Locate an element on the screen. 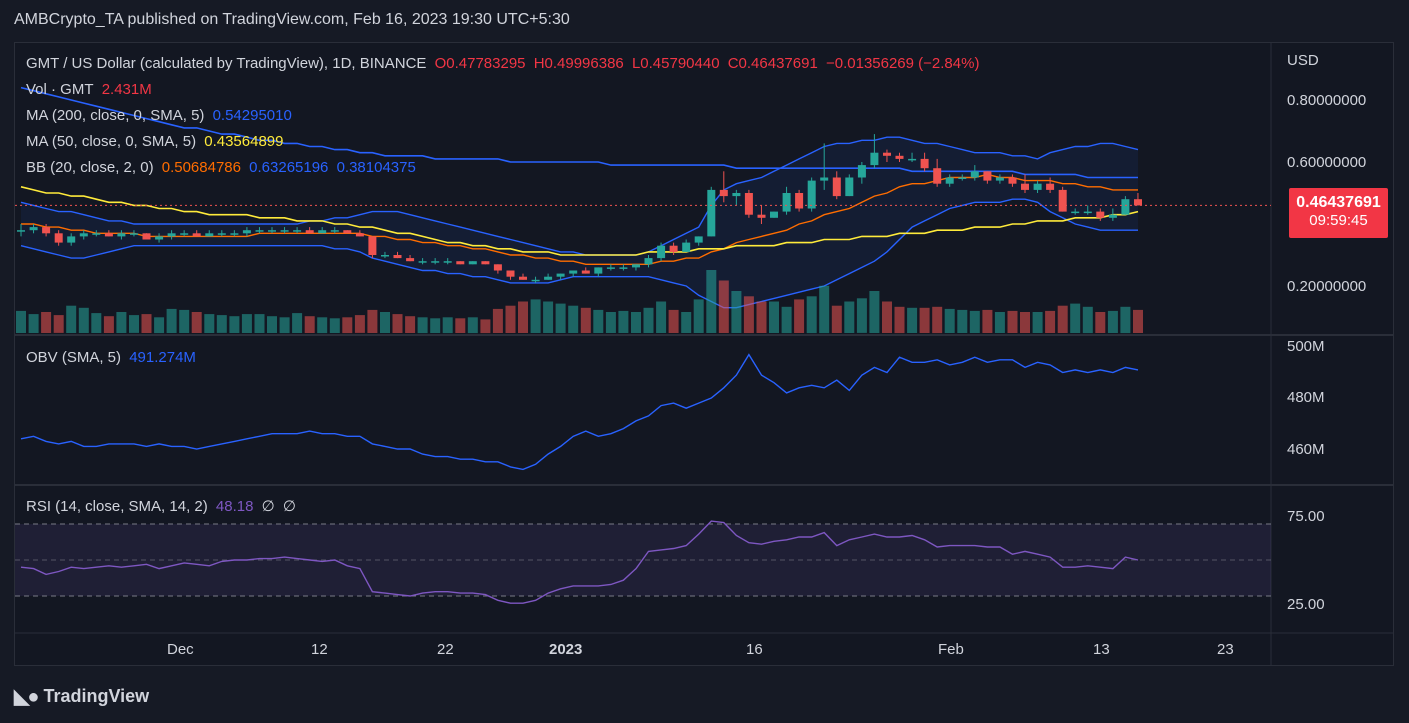 The height and width of the screenshot is (723, 1409). ma200-label: MA (200, close, 0, SMA, 5) is located at coordinates (115, 115).